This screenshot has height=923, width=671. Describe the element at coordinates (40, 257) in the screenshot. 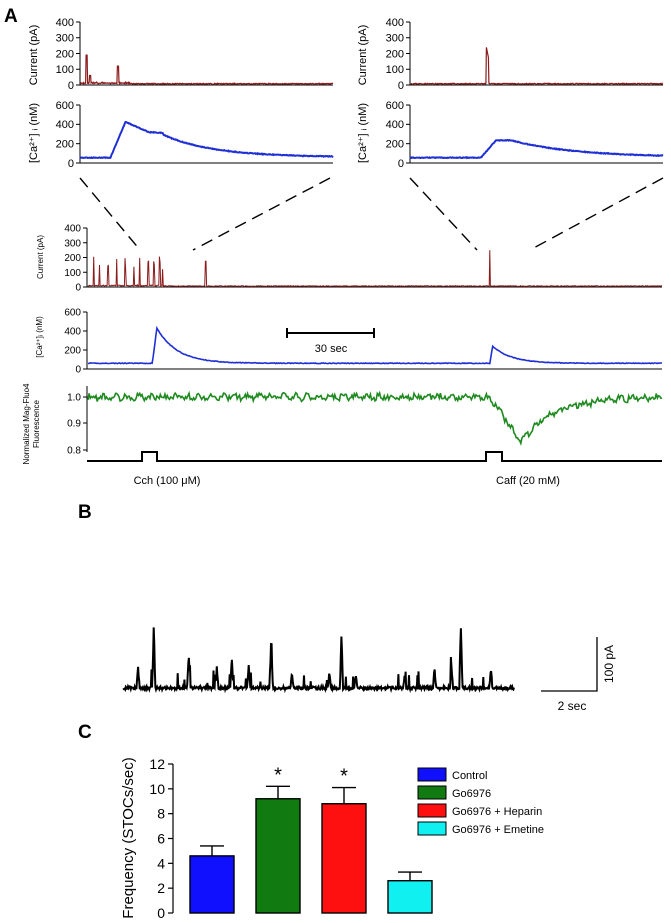

I see `mid-current-ylabel: Current (pA)` at that location.